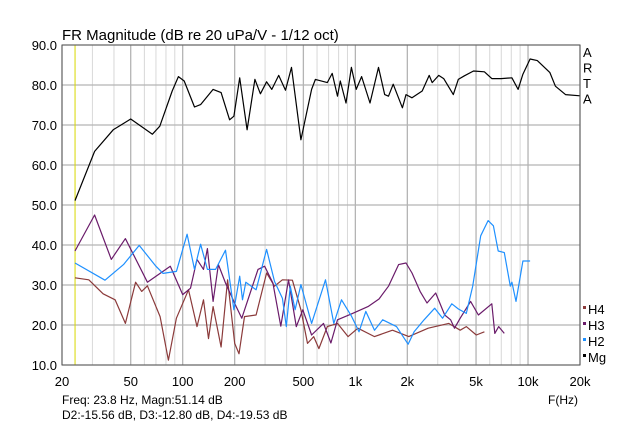 This screenshot has height=426, width=640. I want to click on legend-label-h2: H2, so click(596, 341).